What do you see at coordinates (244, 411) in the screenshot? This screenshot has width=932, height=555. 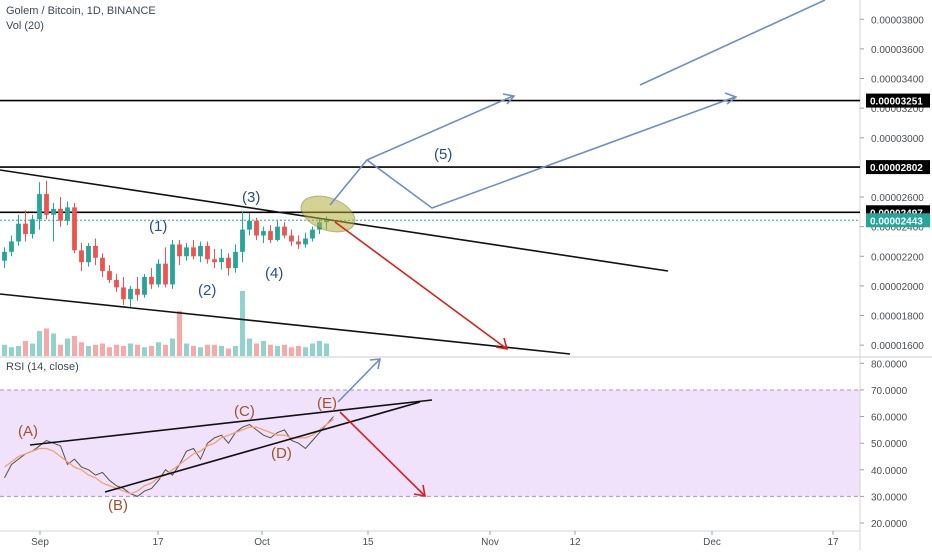 I see `wave-label-c: (C)` at bounding box center [244, 411].